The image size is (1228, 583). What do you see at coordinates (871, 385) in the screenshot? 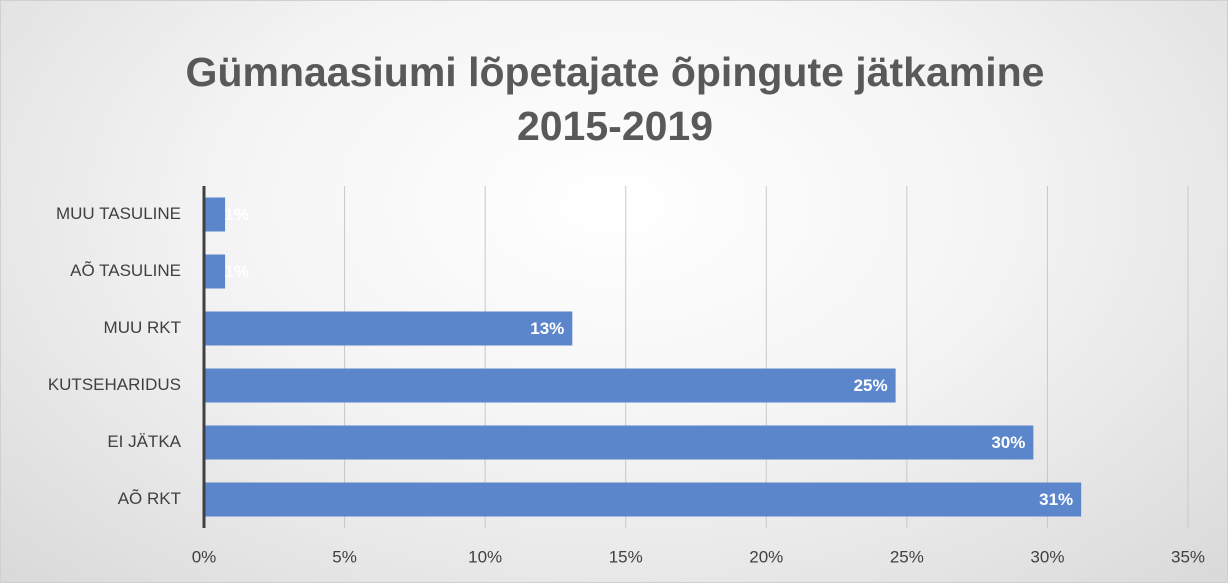
I see `value-label: 25%` at bounding box center [871, 385].